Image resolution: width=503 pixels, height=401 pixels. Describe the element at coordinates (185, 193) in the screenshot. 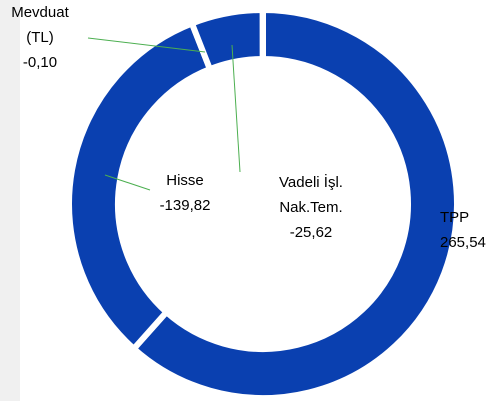

I see `data-label: Hisse -139,82` at that location.